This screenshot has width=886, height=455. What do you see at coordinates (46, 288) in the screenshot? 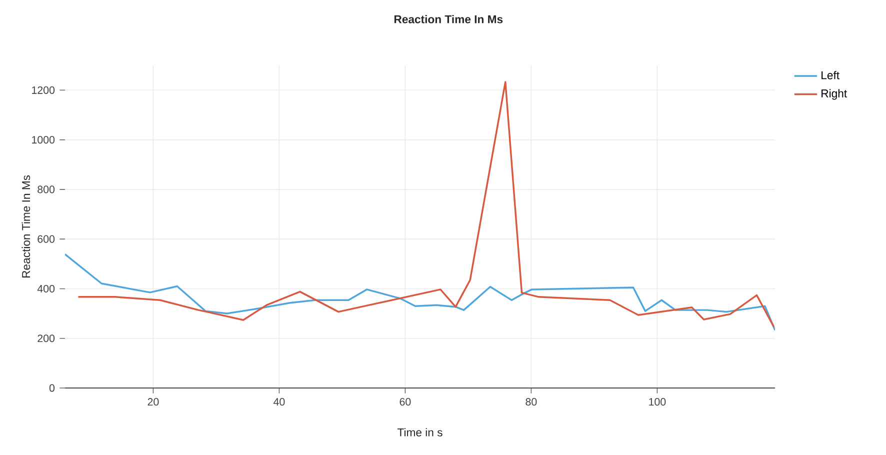
I see `y-tick-label: 400` at bounding box center [46, 288].